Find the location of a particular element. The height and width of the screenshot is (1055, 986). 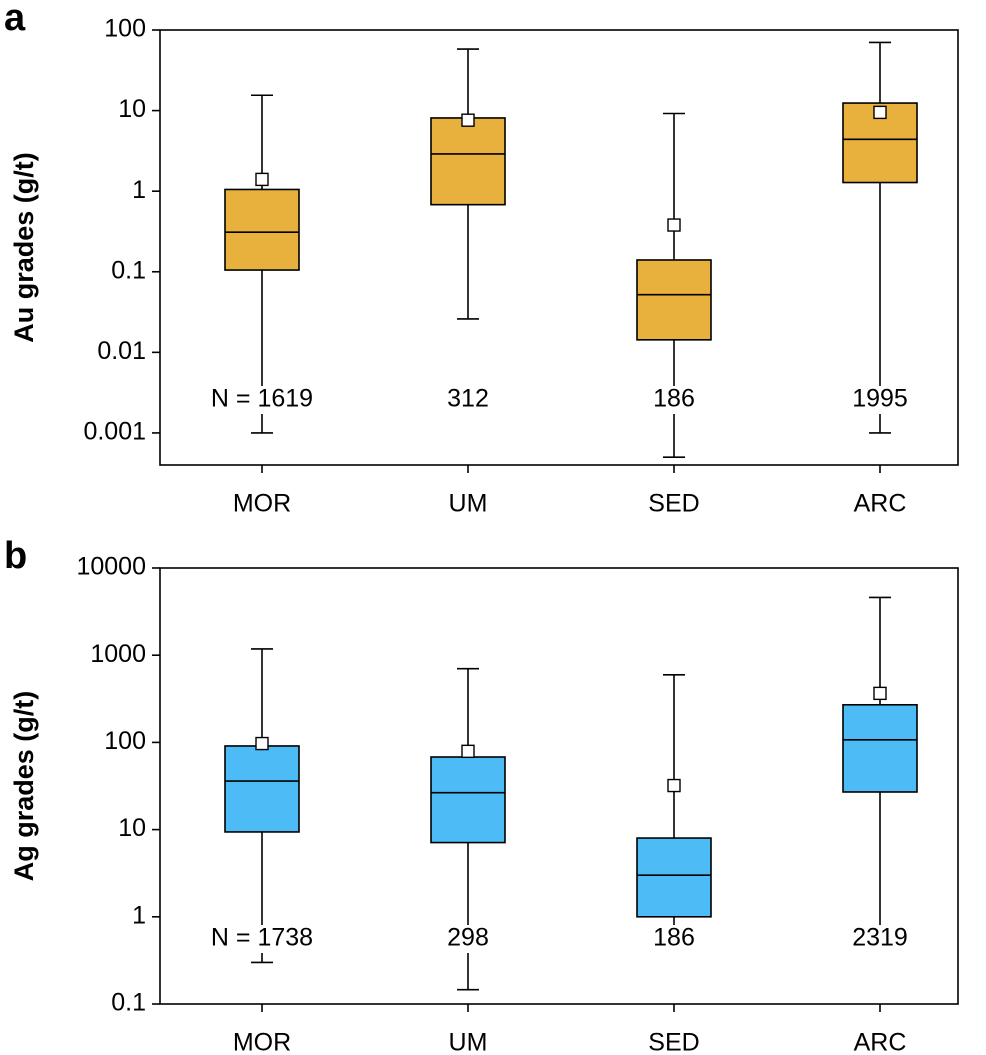

y-tick-label: 1000 is located at coordinates (118, 654).